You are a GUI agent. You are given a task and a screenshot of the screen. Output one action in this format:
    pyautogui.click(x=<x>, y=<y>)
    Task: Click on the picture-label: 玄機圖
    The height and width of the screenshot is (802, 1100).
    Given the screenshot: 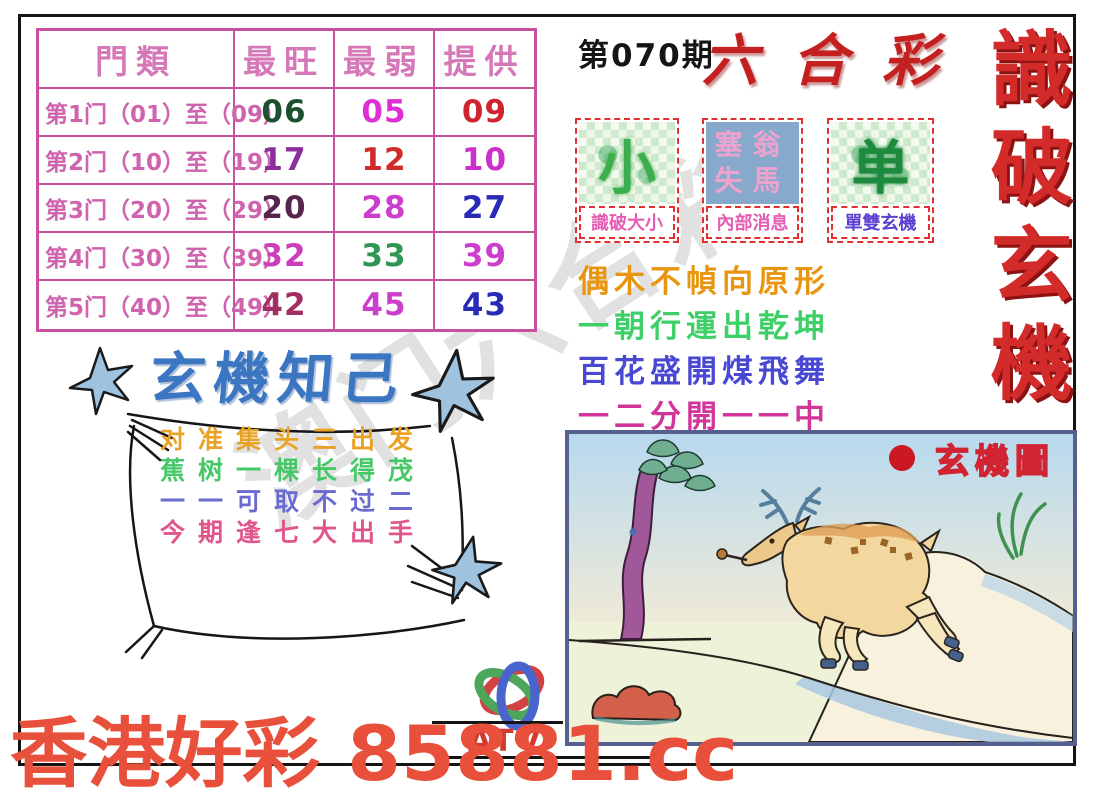 What is the action you would take?
    pyautogui.click(x=995, y=462)
    